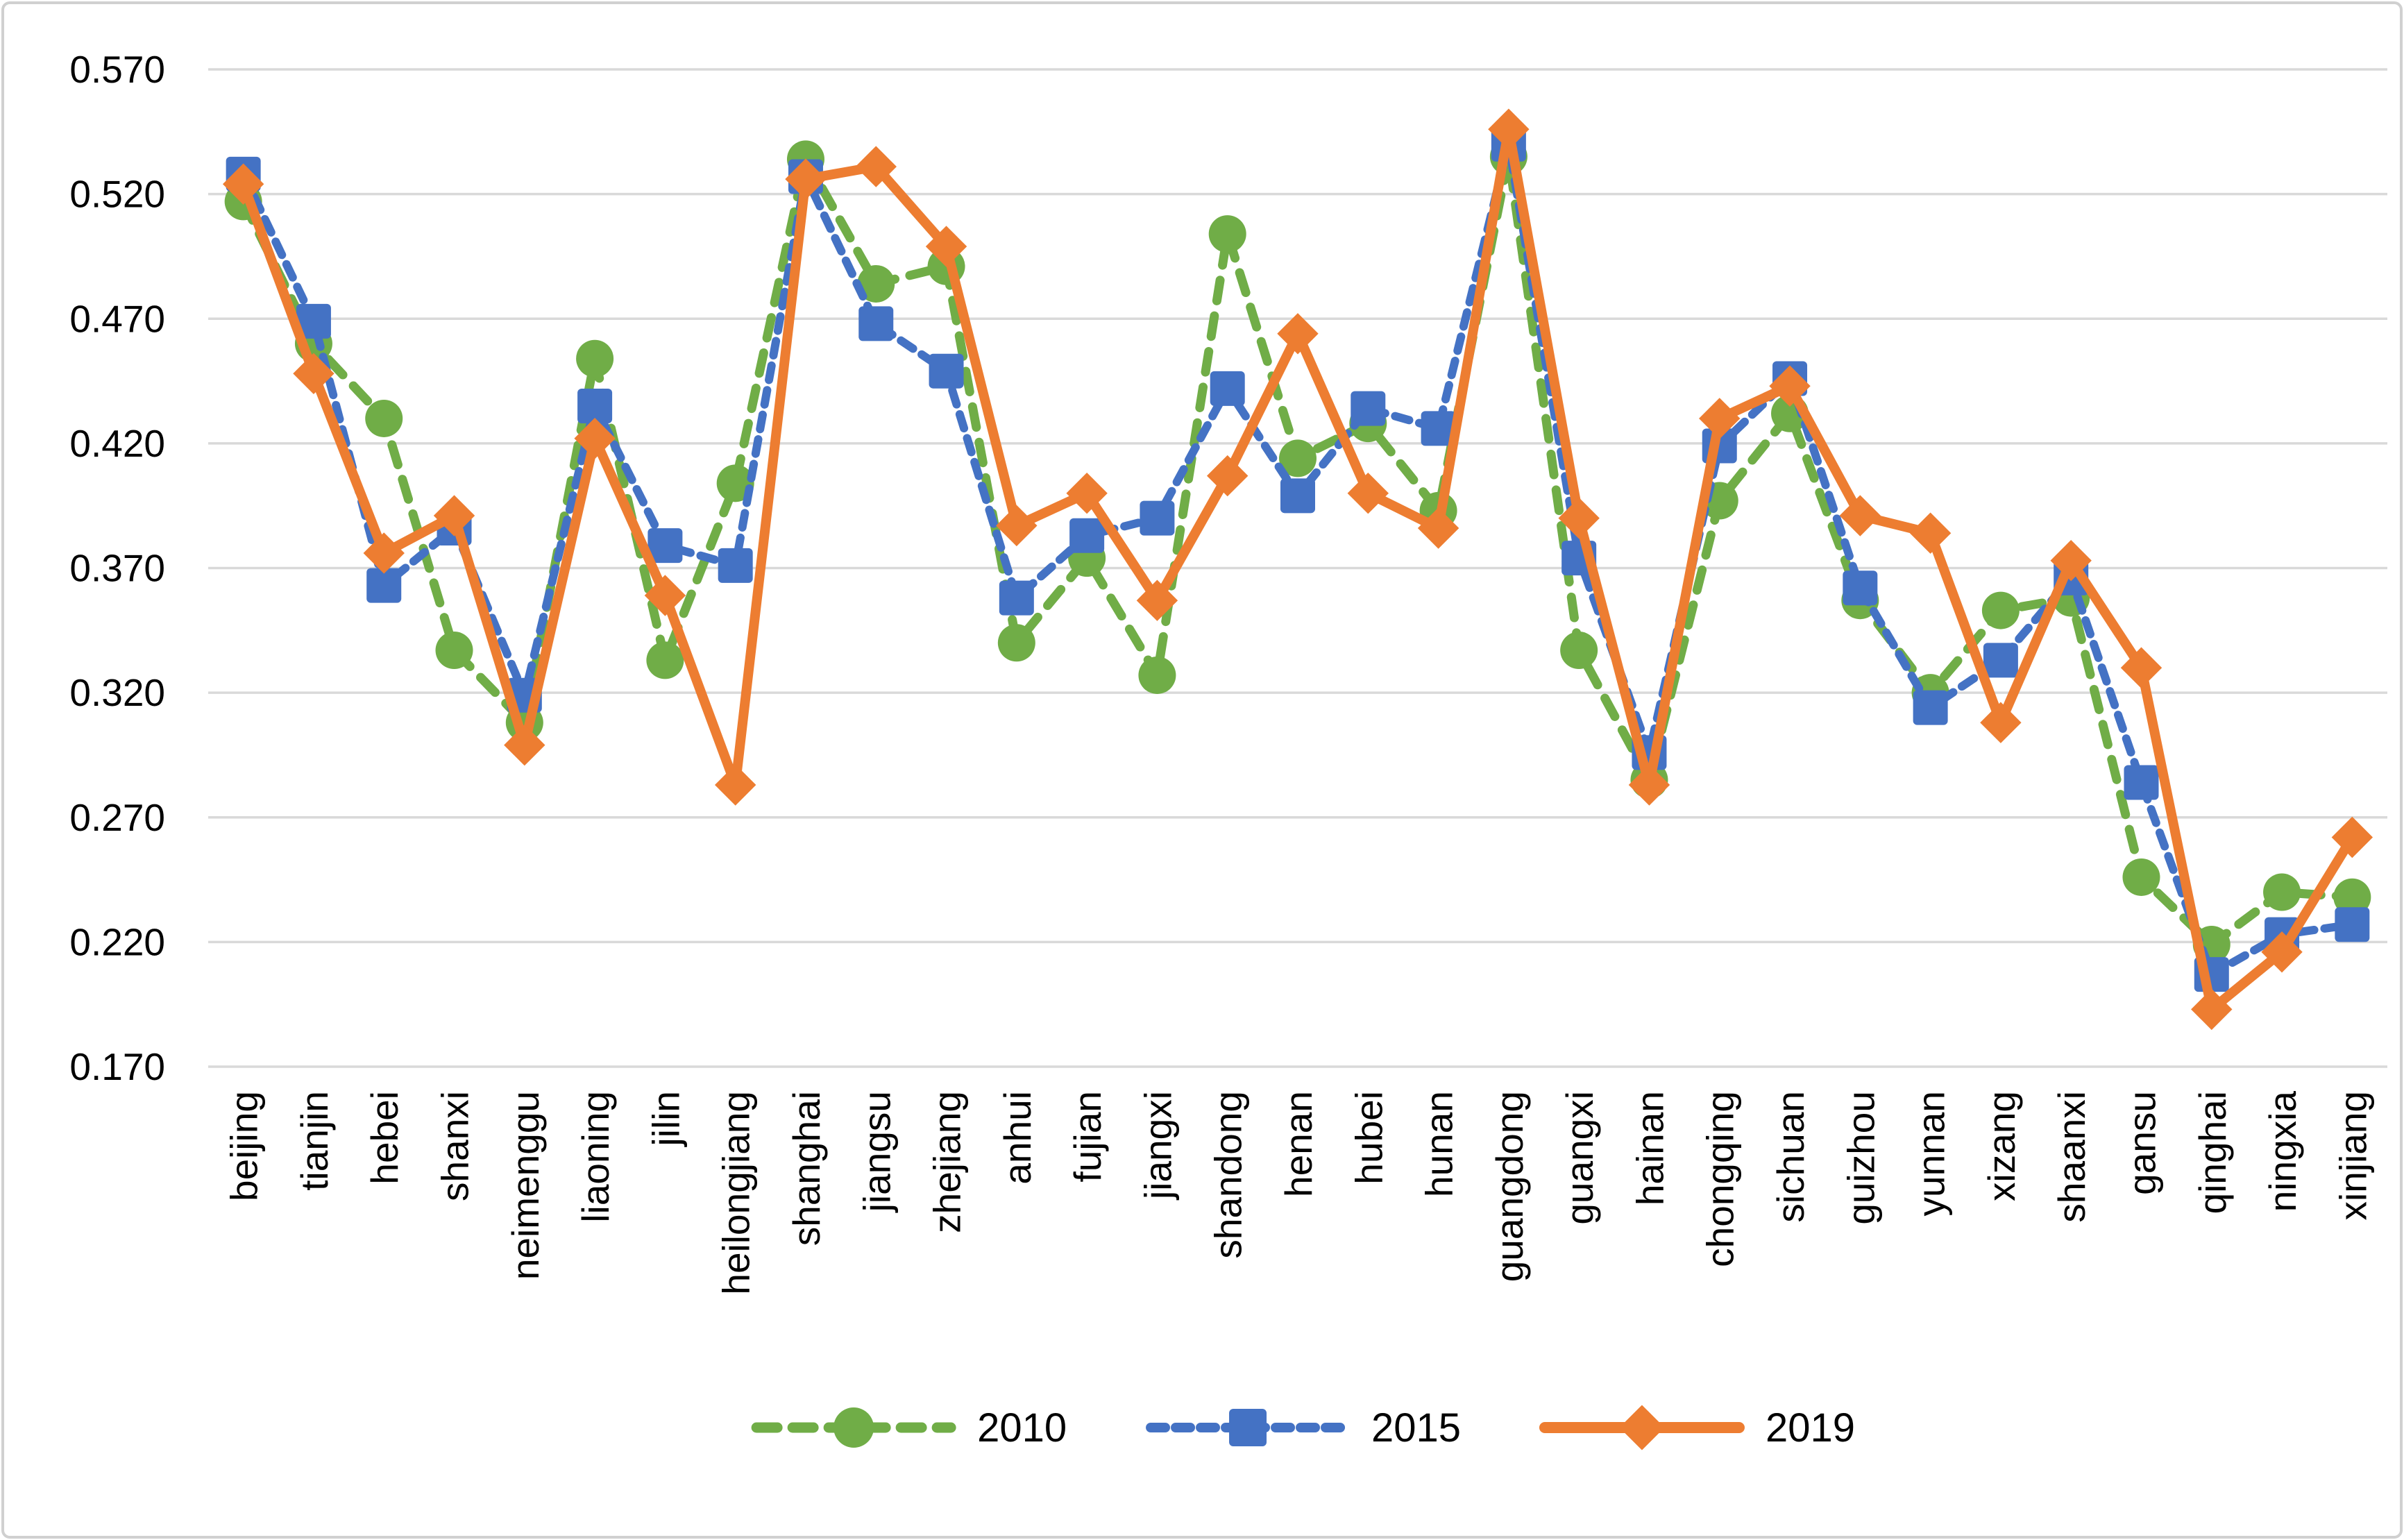 The height and width of the screenshot is (1540, 2404). Describe the element at coordinates (2353, 1156) in the screenshot. I see `x-category-label: xinjiang` at that location.